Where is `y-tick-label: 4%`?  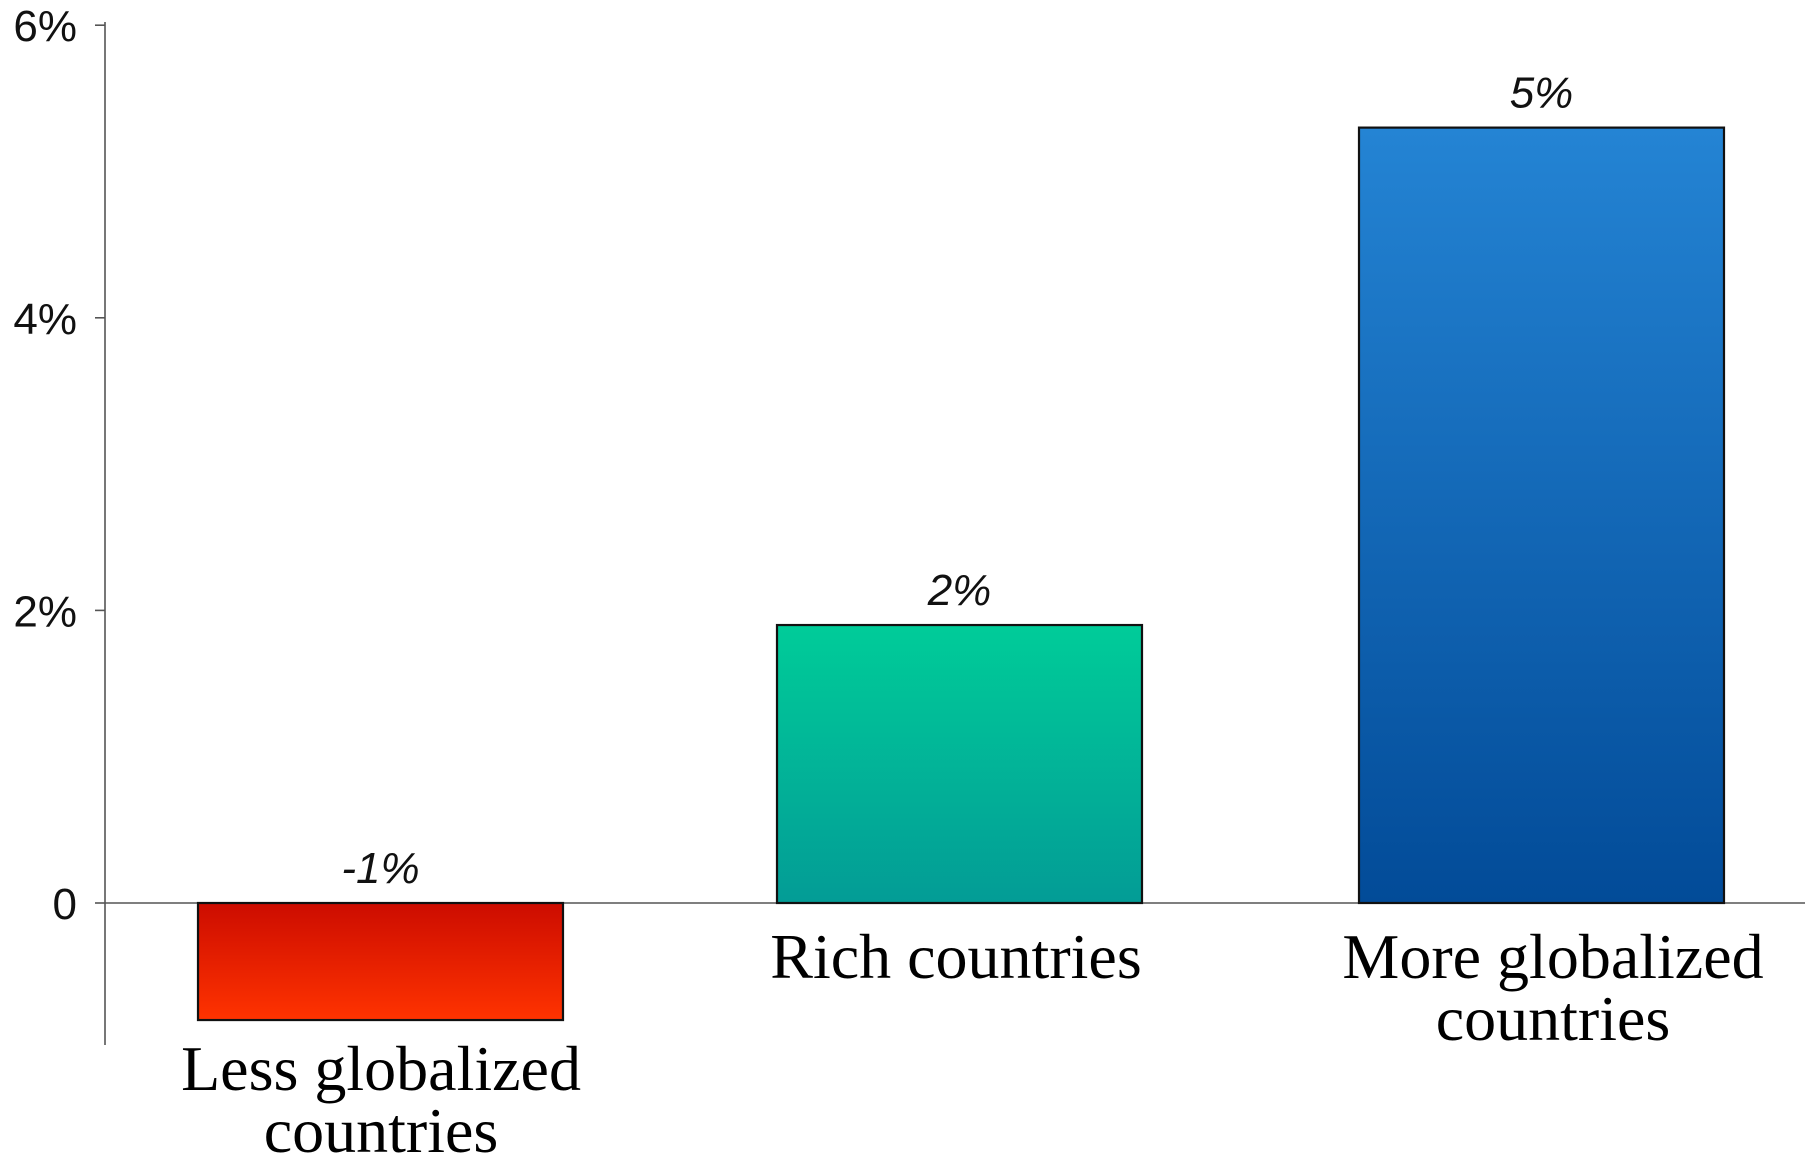 y-tick-label: 4% is located at coordinates (45, 319).